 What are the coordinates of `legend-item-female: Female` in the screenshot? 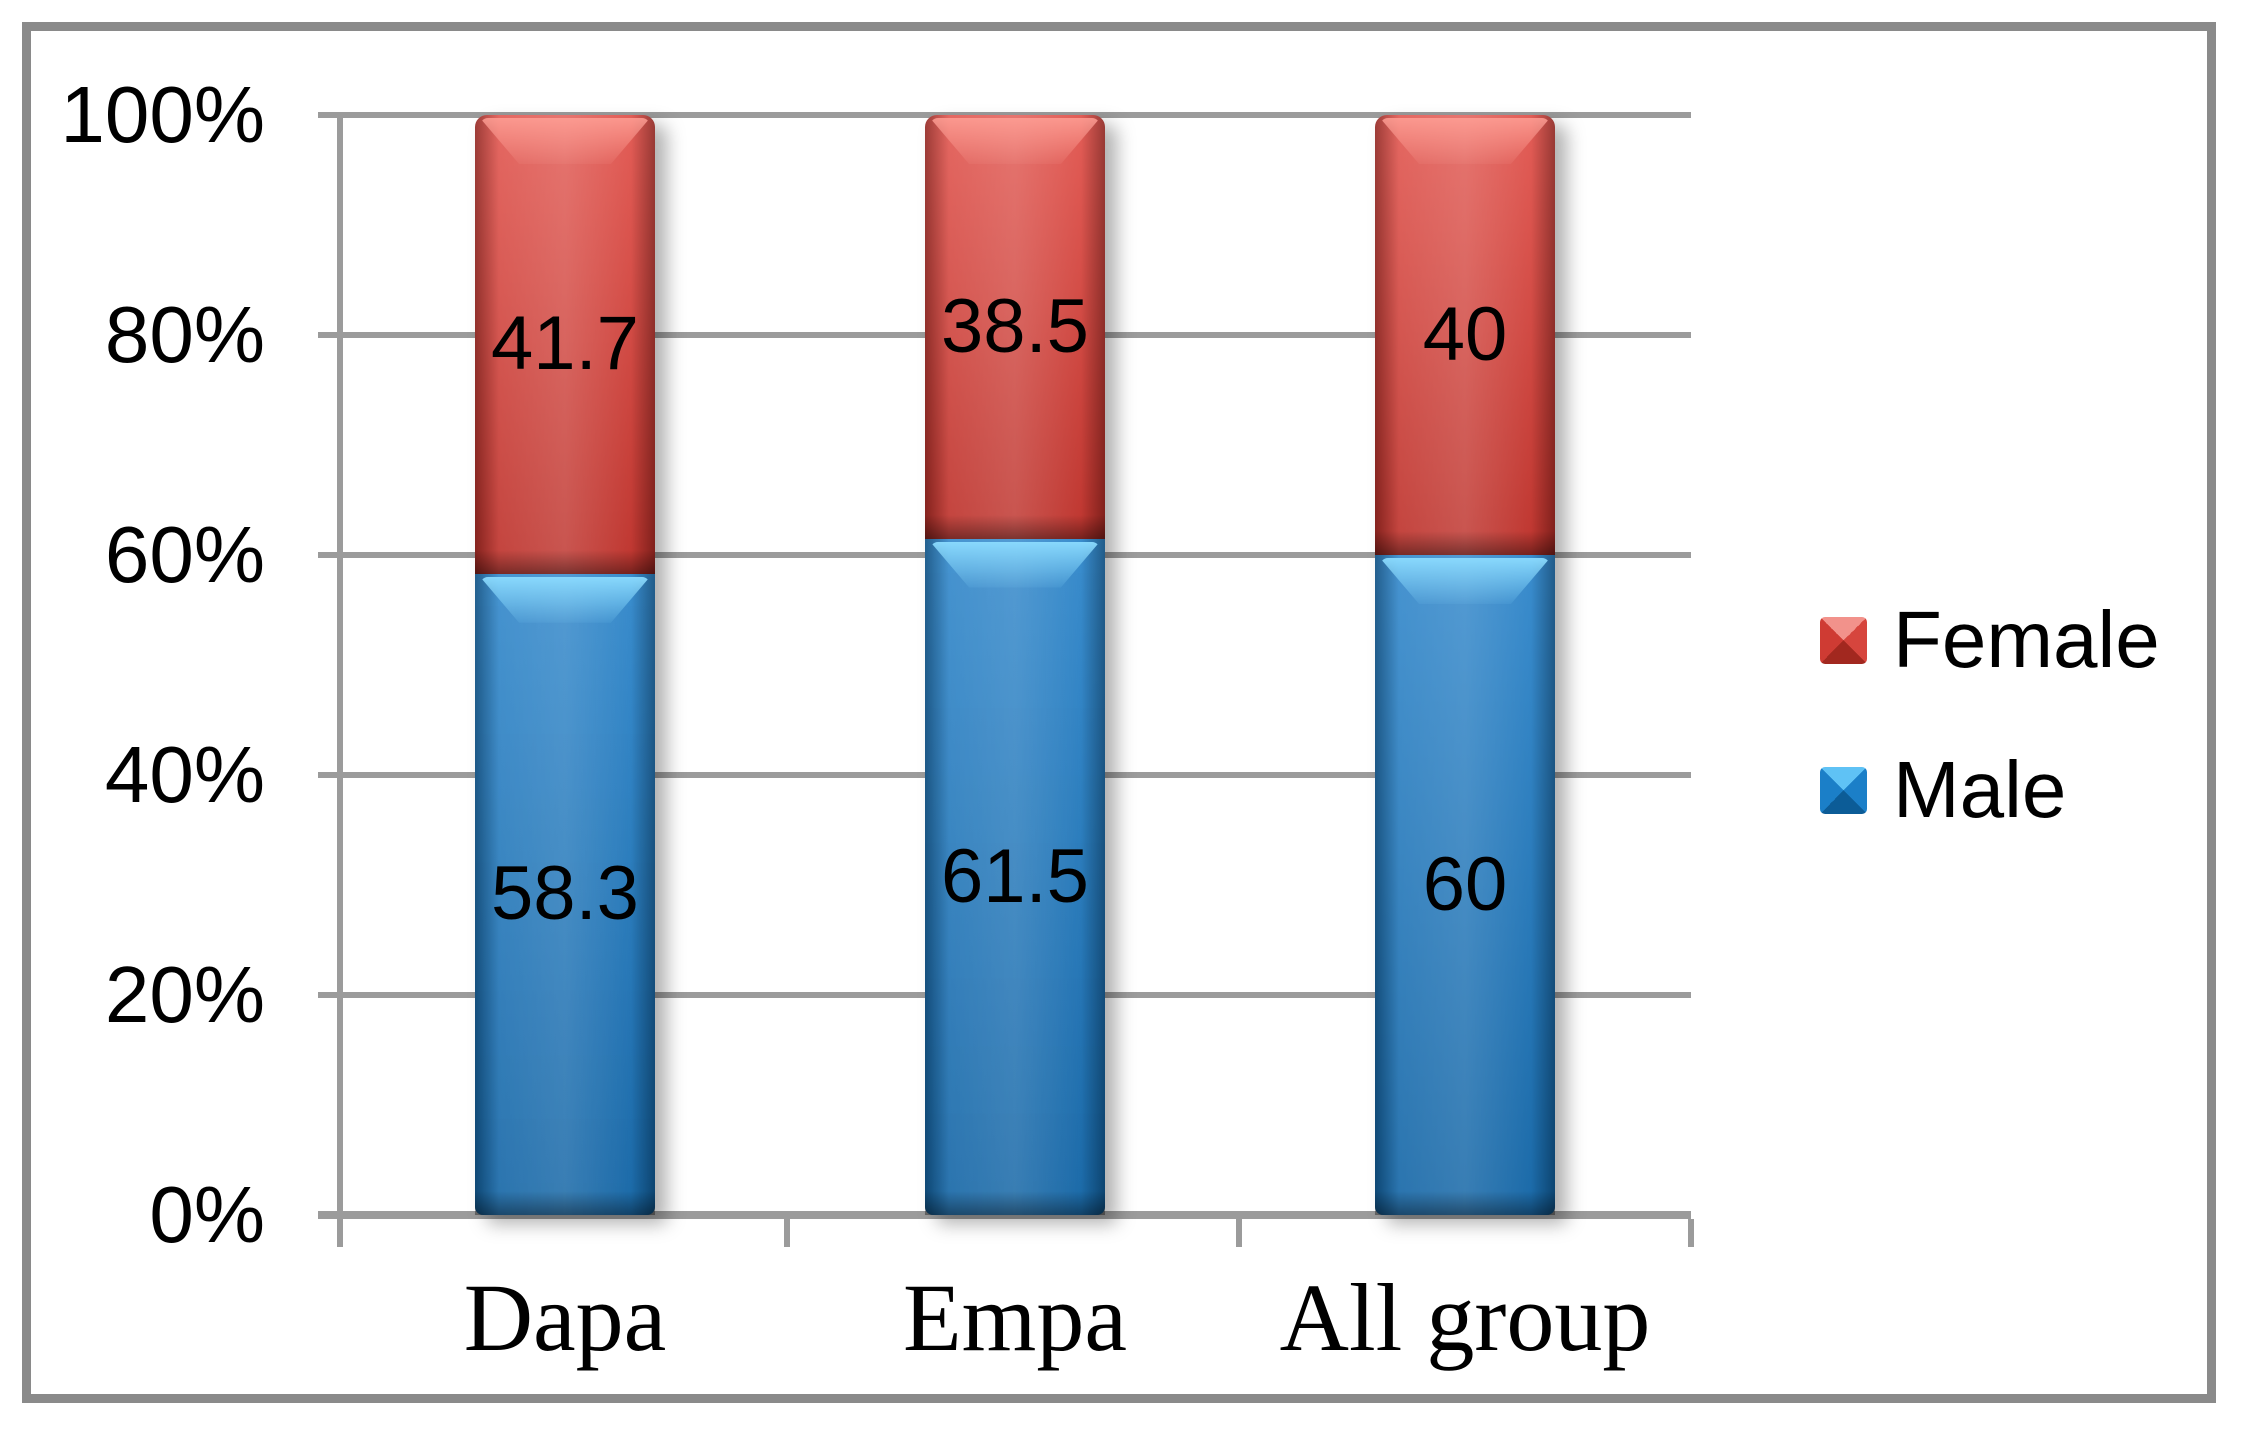 It's located at (1990, 640).